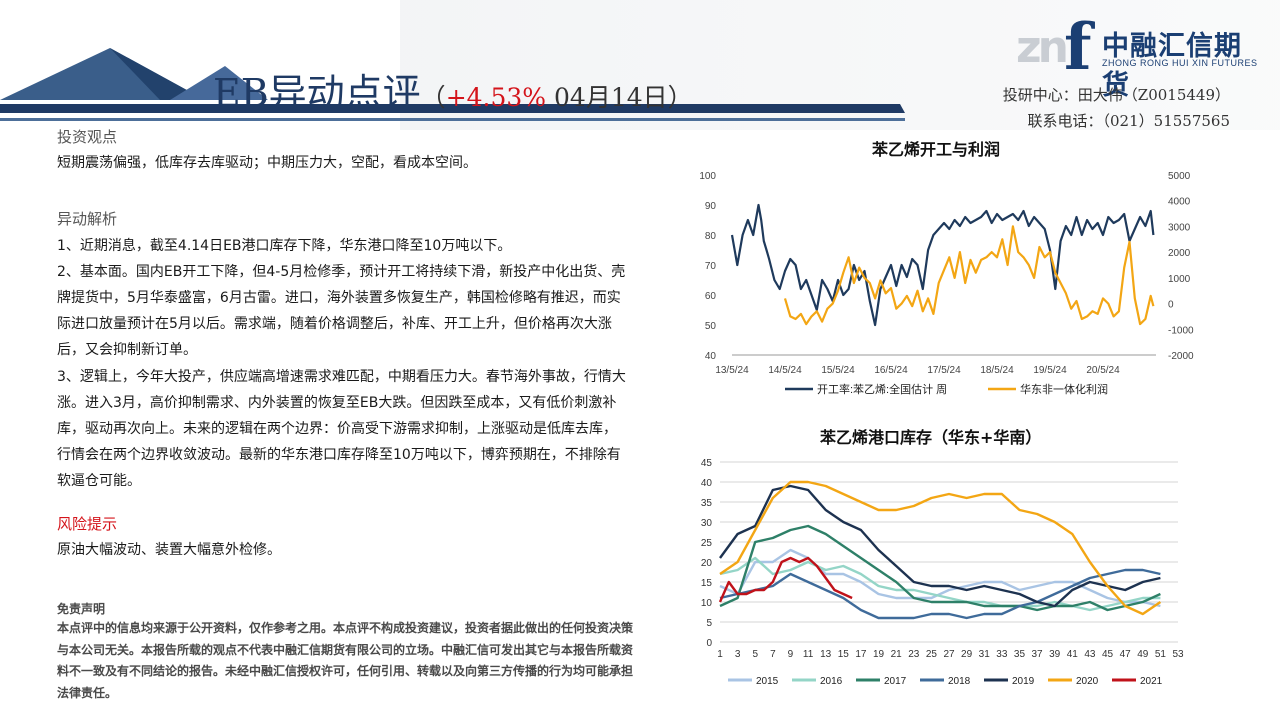 This screenshot has width=1280, height=720. I want to click on y-tick-label: 0, so click(709, 643).